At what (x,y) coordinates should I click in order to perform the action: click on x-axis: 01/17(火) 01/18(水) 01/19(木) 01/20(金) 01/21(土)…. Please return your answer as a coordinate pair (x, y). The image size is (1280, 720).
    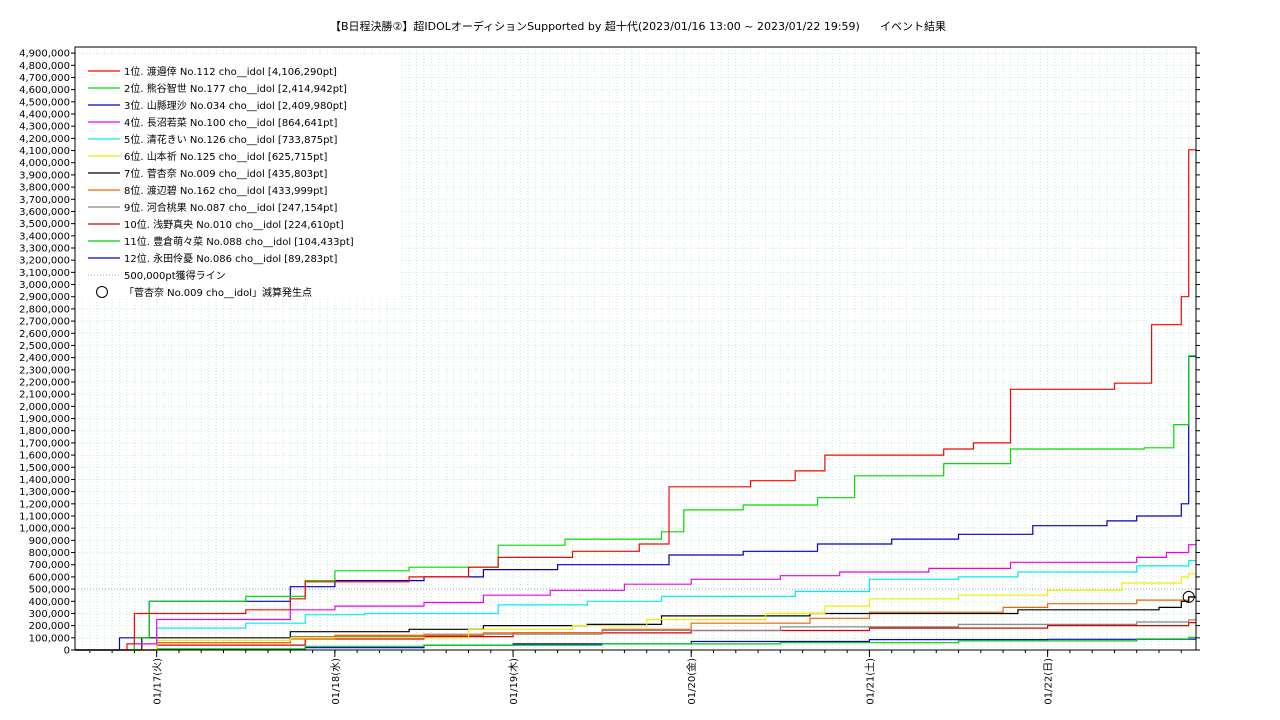
    Looking at the image, I should click on (635, 677).